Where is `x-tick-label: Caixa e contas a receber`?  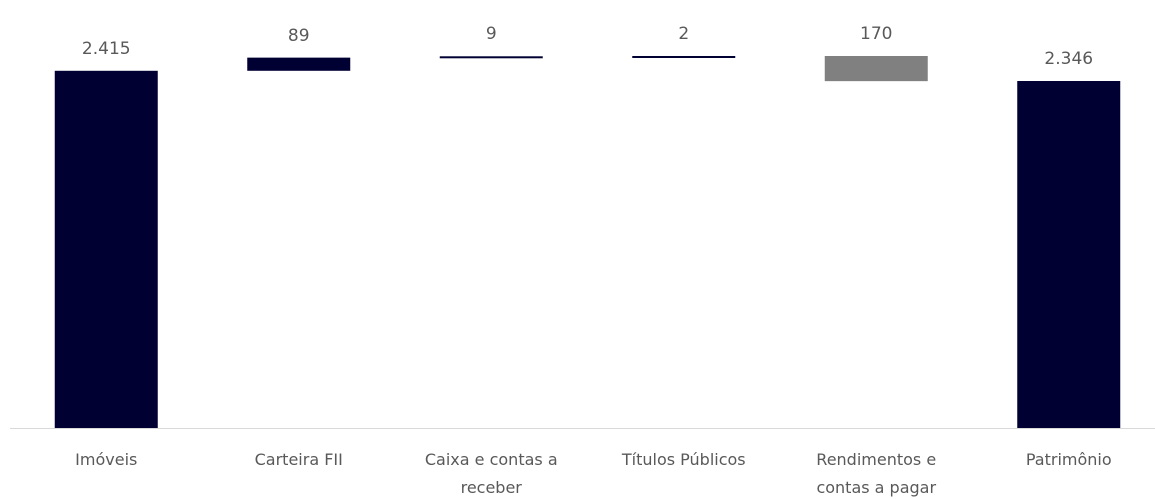
x-tick-label: Caixa e contas a receber is located at coordinates (491, 473).